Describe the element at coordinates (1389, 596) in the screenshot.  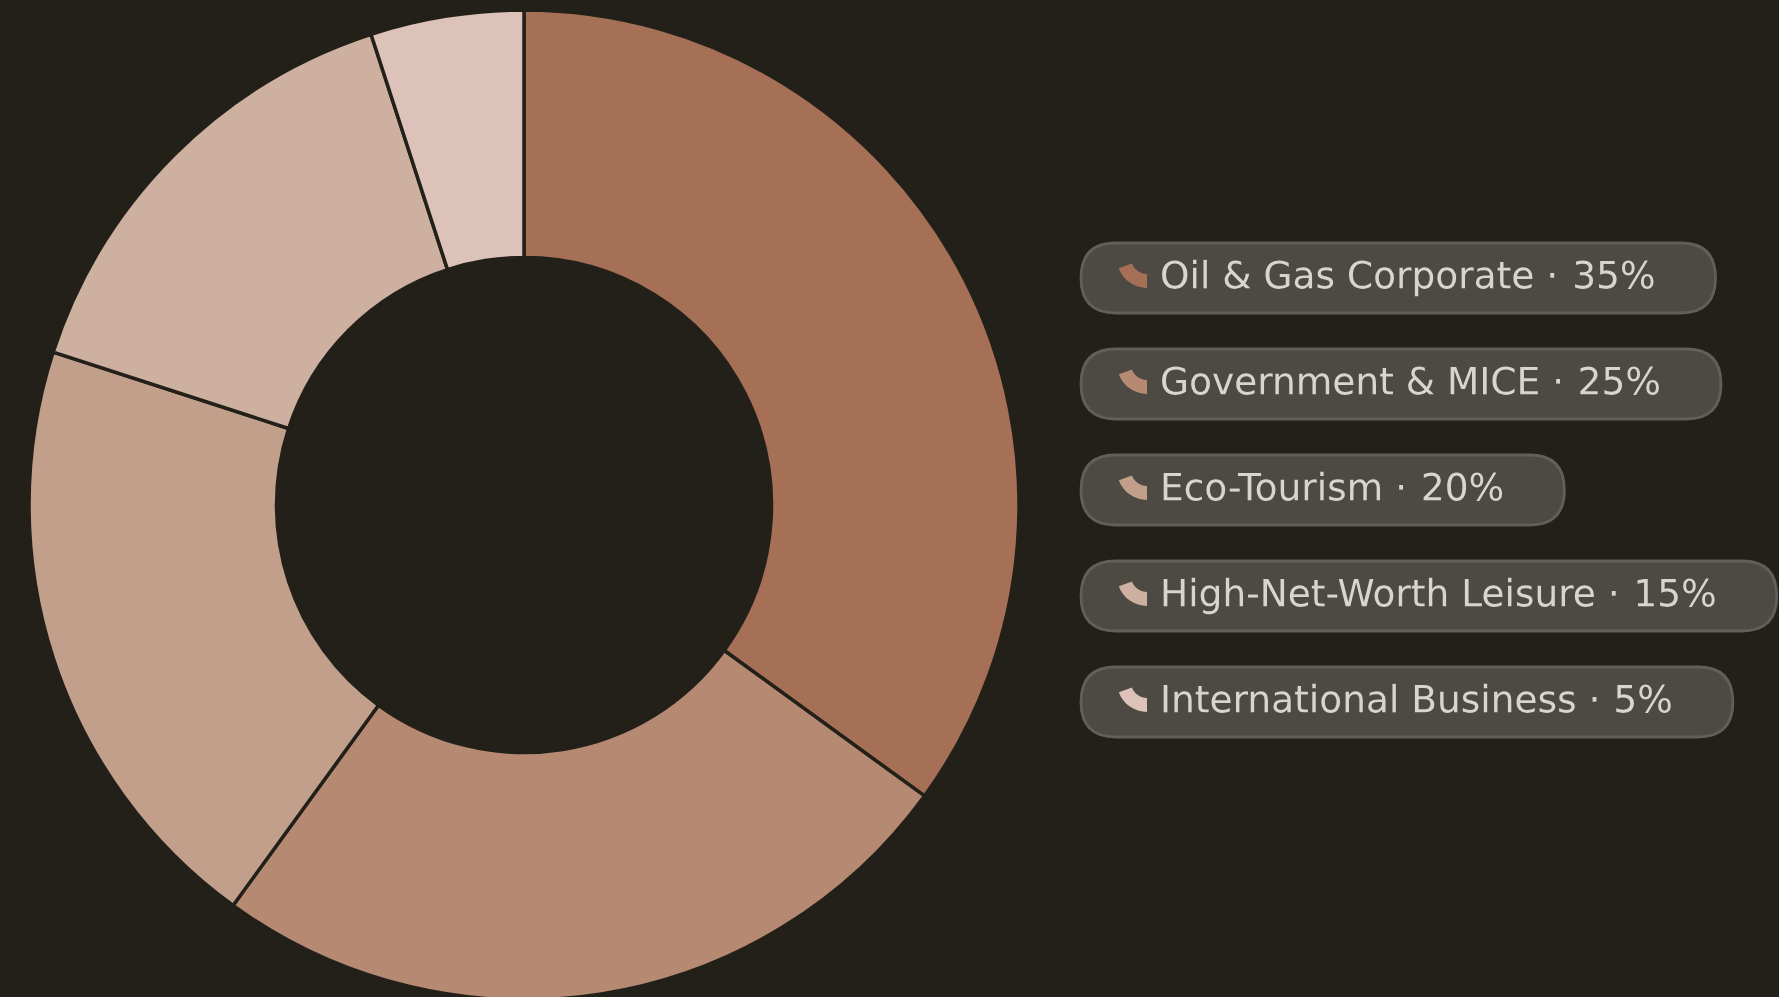
I see `legend-label: High-Net-Worth Leisure ·` at that location.